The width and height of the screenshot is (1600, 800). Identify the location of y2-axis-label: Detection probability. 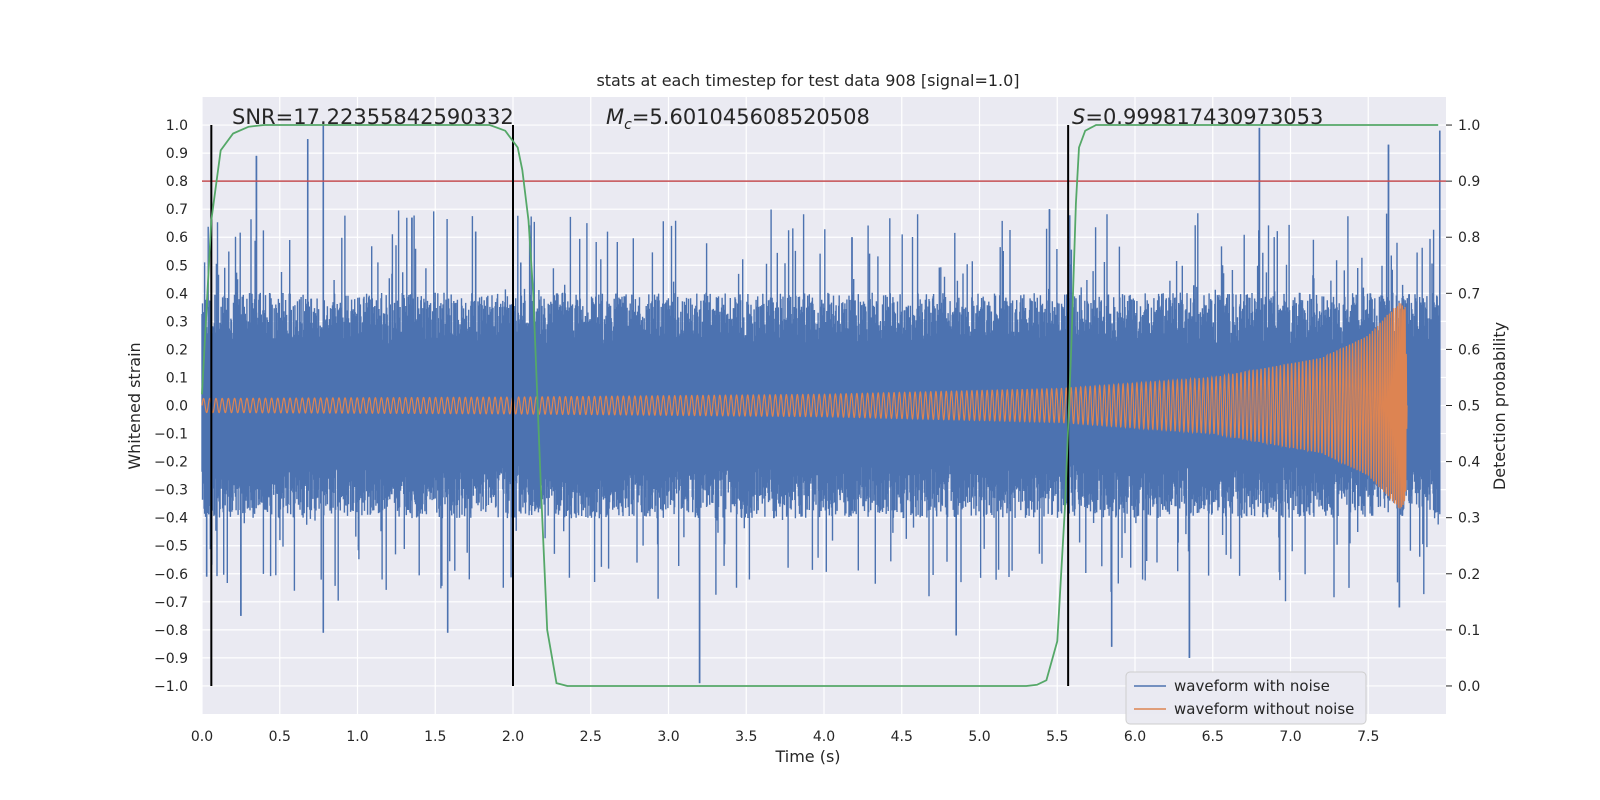
(1499, 406).